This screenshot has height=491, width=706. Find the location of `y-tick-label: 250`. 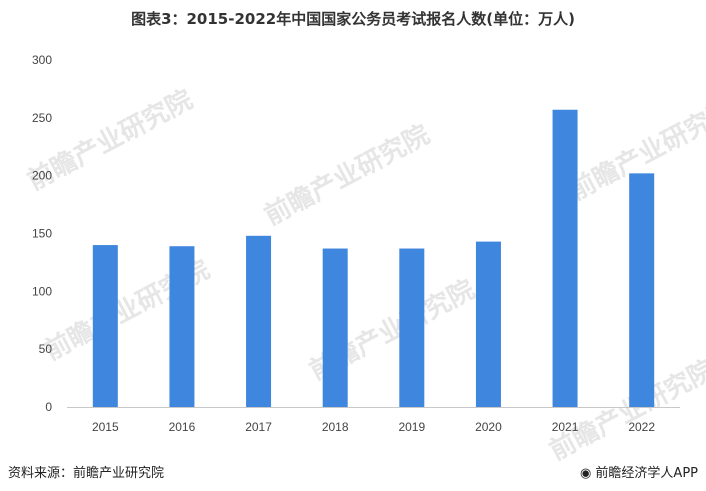

y-tick-label: 250 is located at coordinates (42, 118).